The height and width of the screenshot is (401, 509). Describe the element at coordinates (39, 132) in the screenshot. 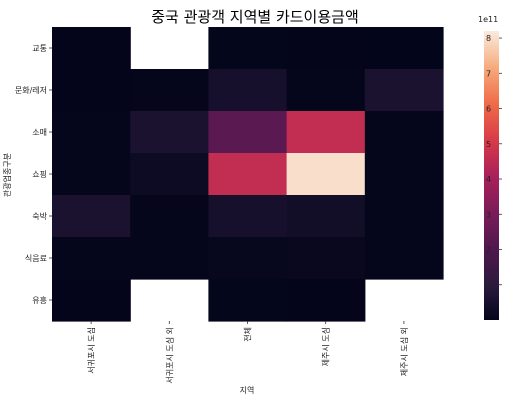

I see `y-tick-label: 소매` at that location.